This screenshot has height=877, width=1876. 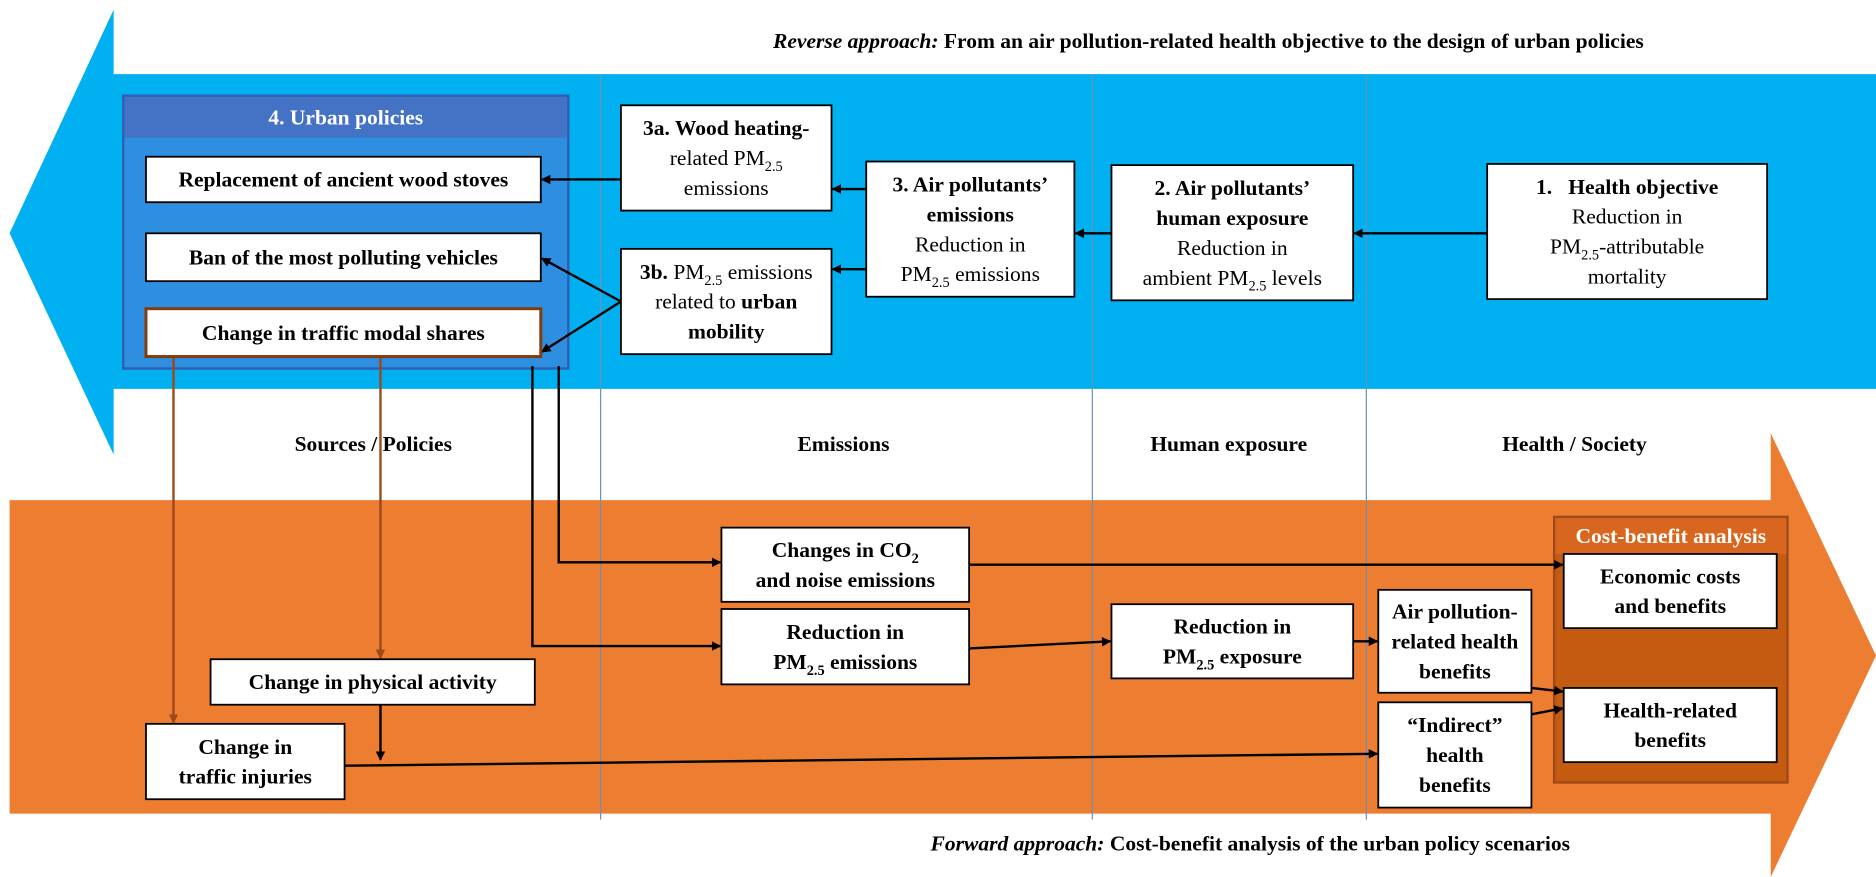 What do you see at coordinates (1670, 606) in the screenshot?
I see `text-span: and benefits` at bounding box center [1670, 606].